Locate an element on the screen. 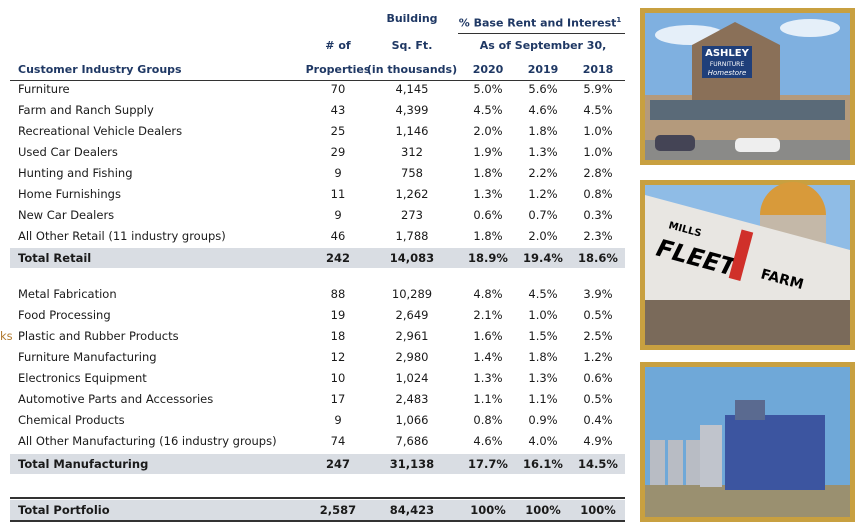 The width and height of the screenshot is (862, 532). row-label: Furniture Manufacturing is located at coordinates (87, 357).